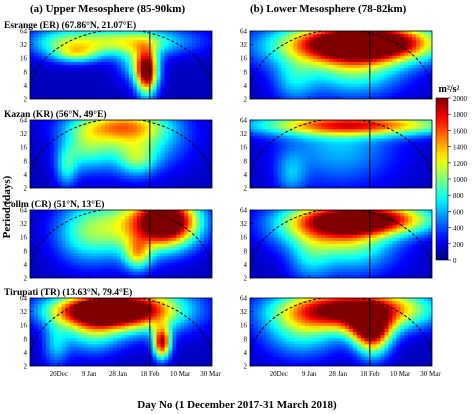 This screenshot has height=414, width=474. I want to click on y-tick-label: 4, so click(26, 265).